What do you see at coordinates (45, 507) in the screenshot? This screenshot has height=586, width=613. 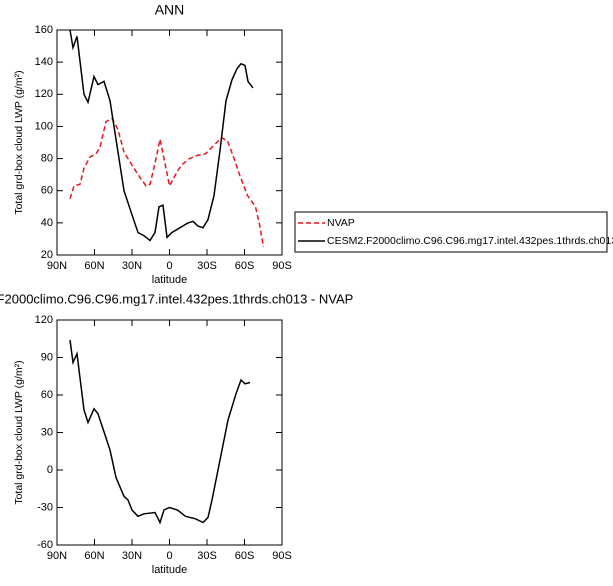 I see `y-tick-label: -30` at bounding box center [45, 507].